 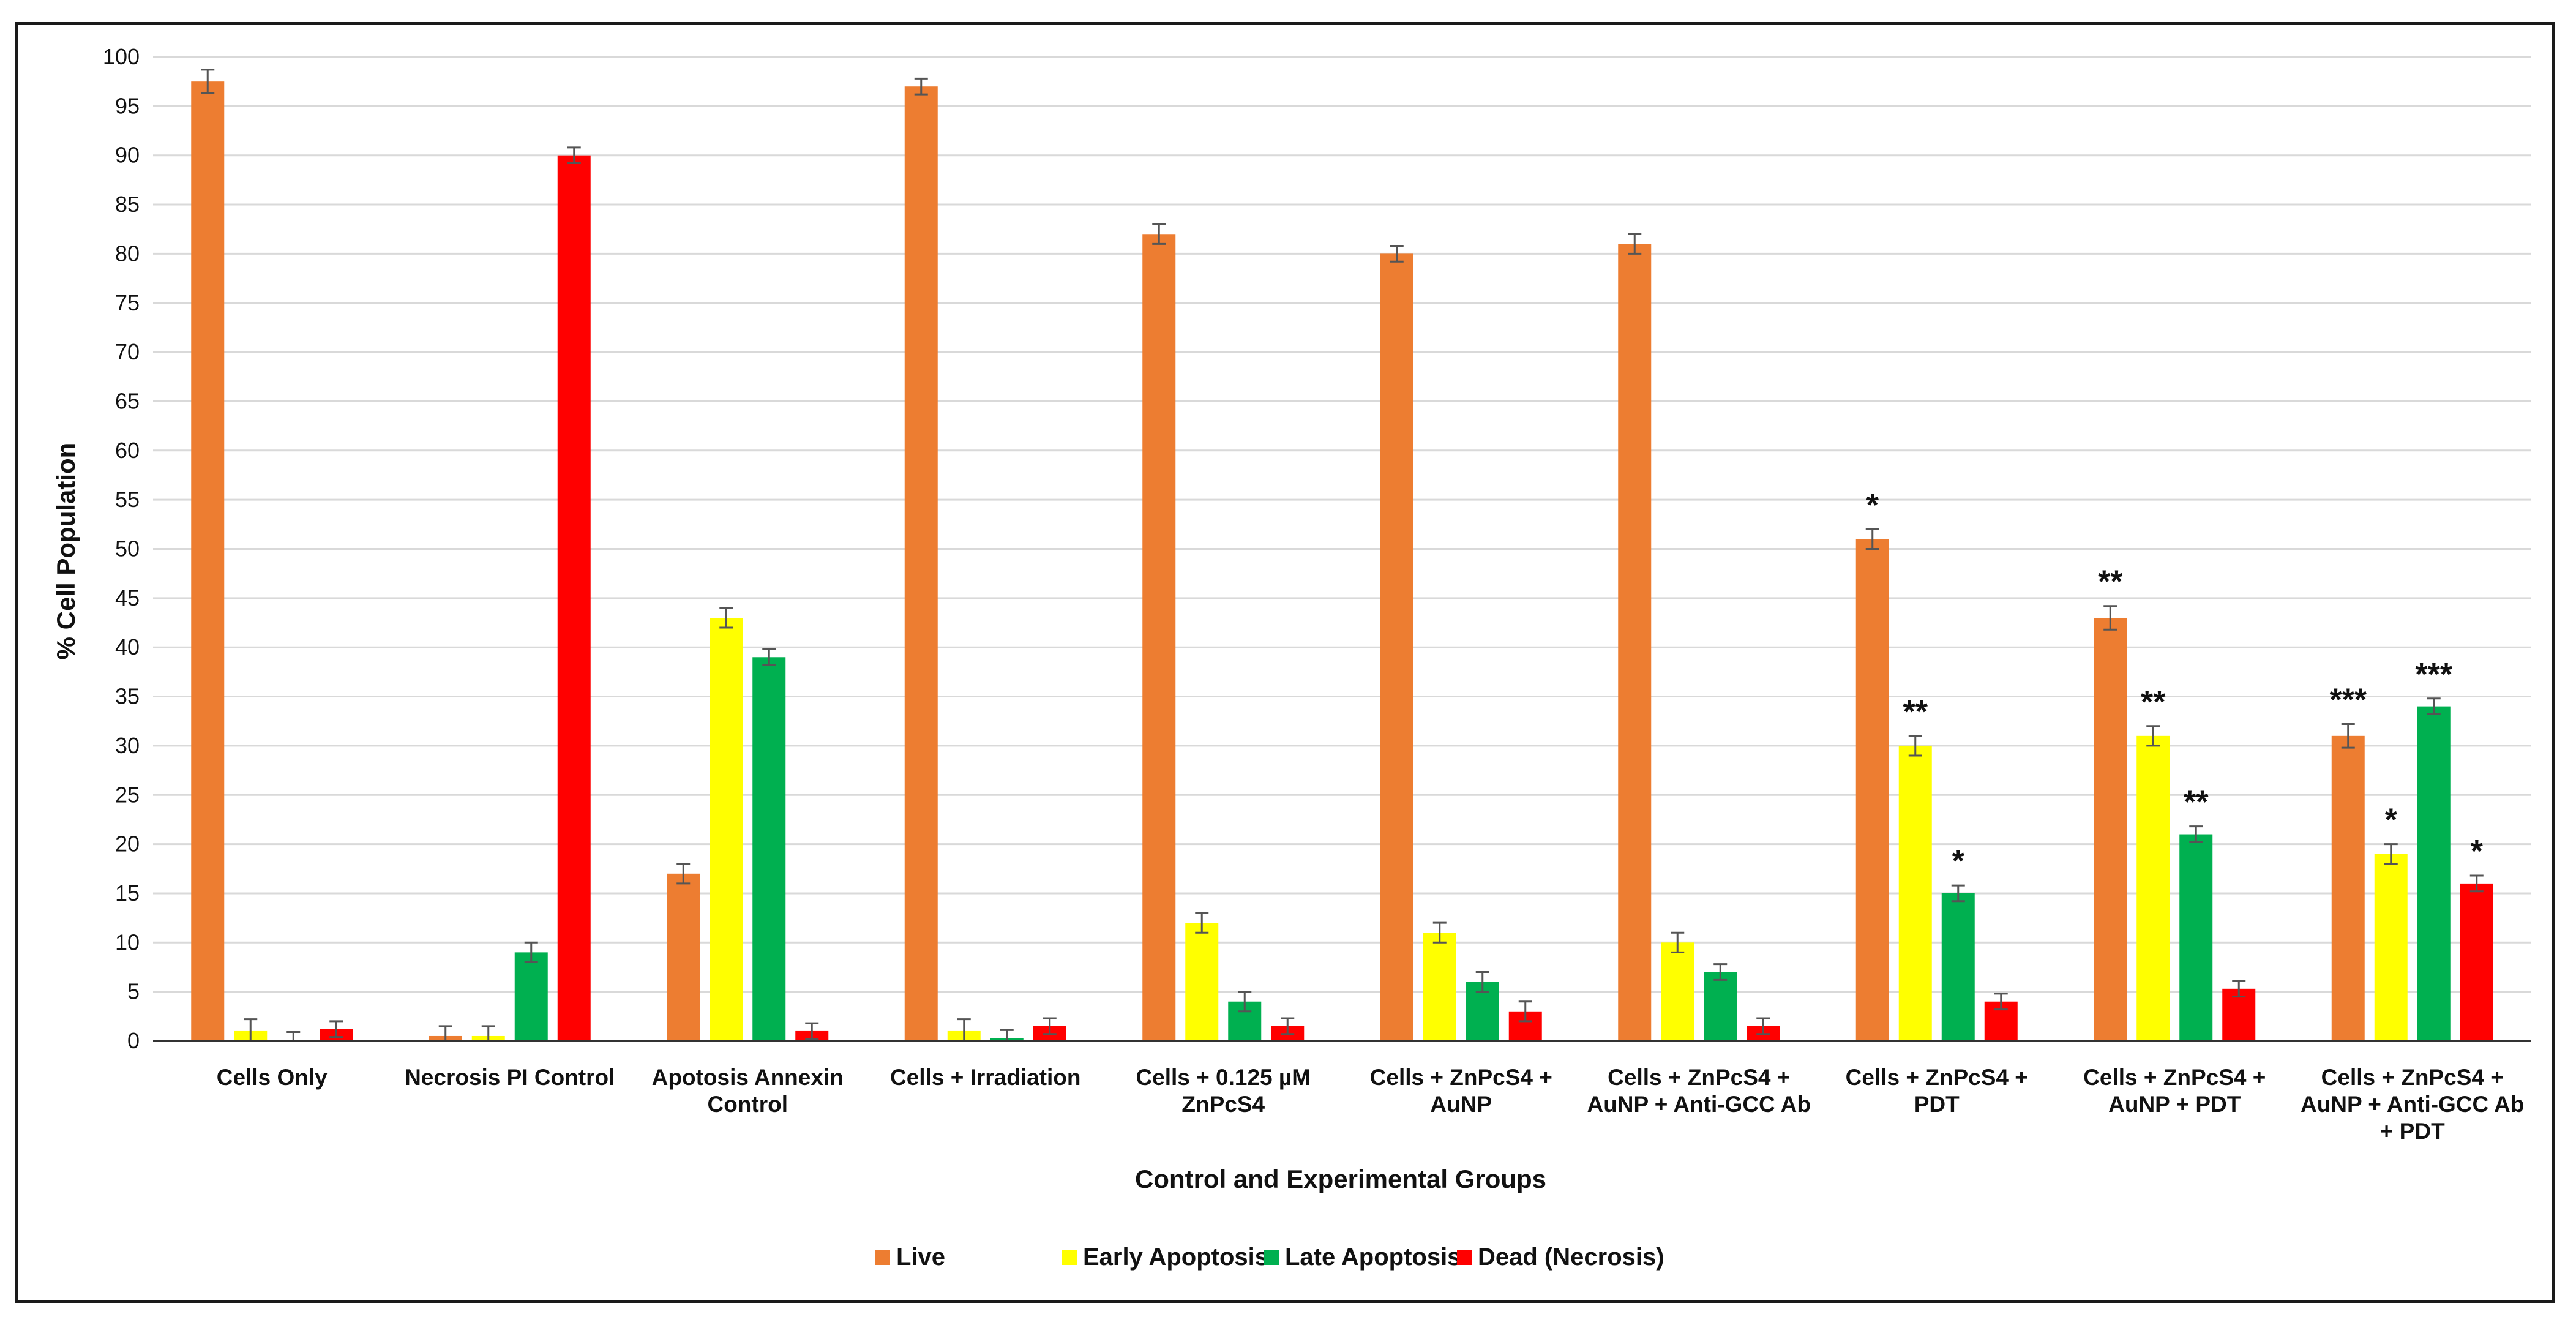 What do you see at coordinates (128, 352) in the screenshot?
I see `y-tick-label: 70` at bounding box center [128, 352].